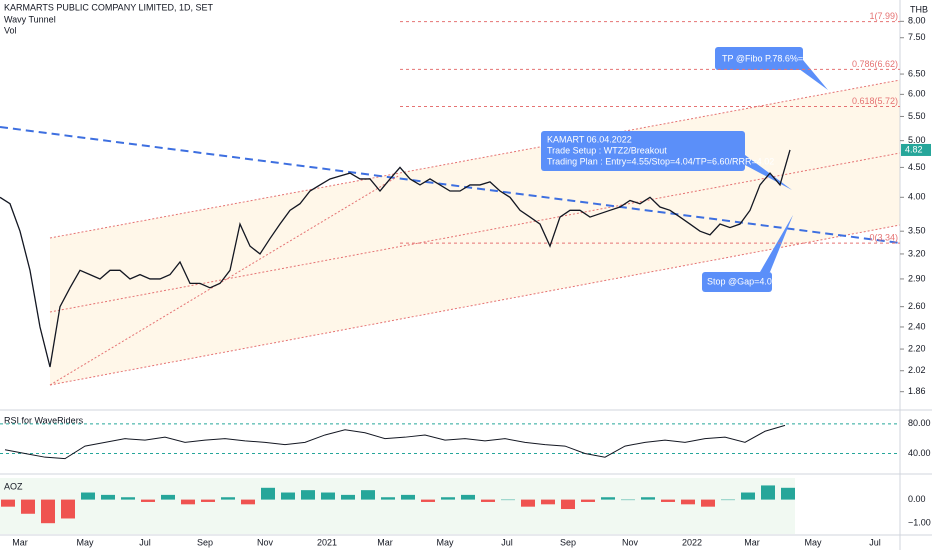  I want to click on aoz-bg, so click(397, 506).